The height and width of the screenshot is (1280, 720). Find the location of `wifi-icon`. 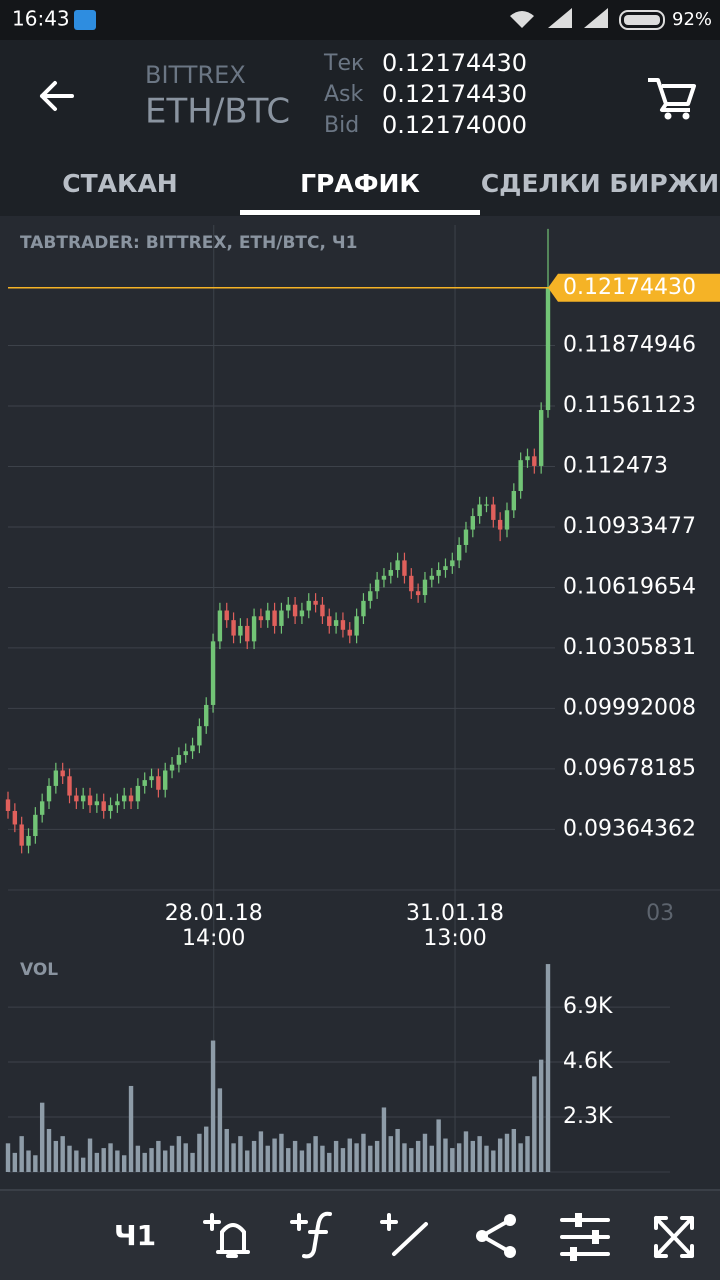

wifi-icon is located at coordinates (522, 19).